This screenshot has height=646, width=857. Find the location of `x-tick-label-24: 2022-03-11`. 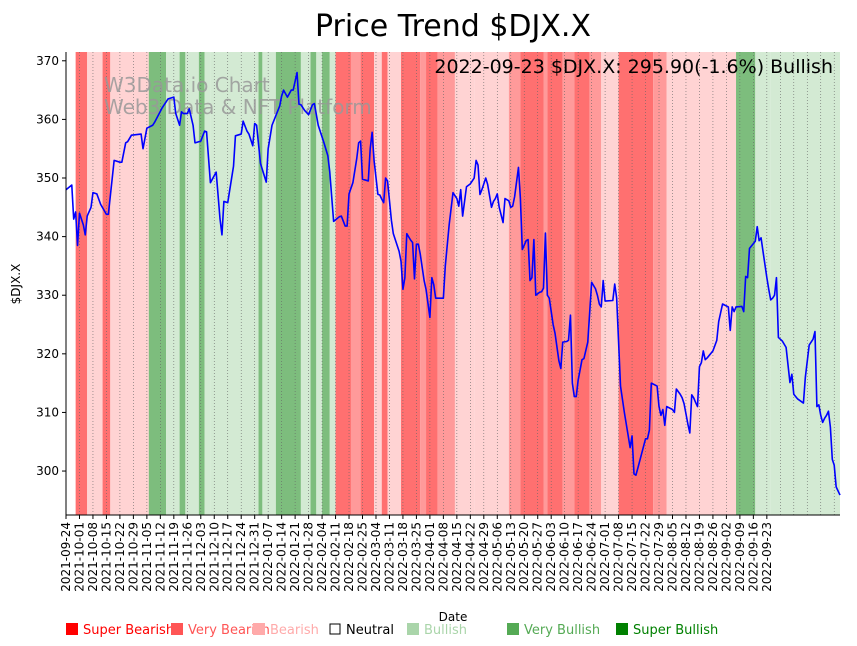

x-tick-label-24: 2022-03-11 is located at coordinates (389, 557).